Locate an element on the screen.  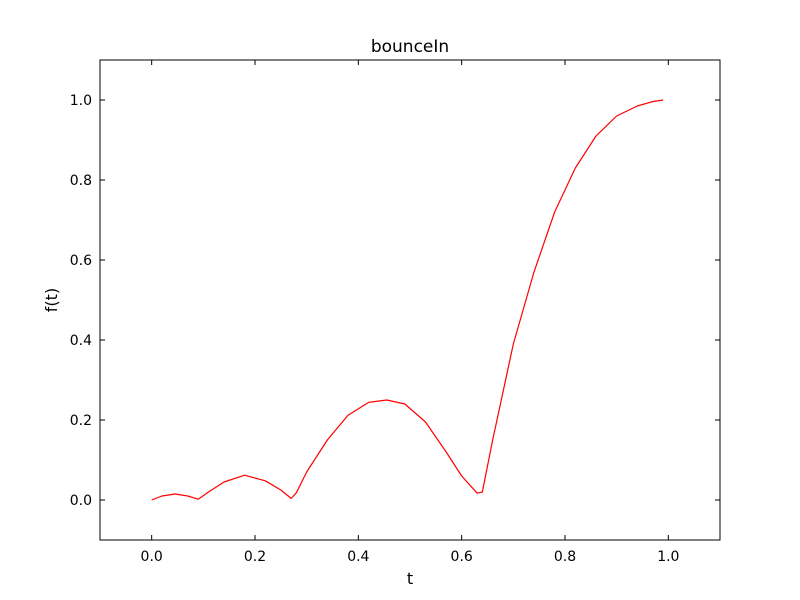
x-tick-label: 0.4 is located at coordinates (358, 557).